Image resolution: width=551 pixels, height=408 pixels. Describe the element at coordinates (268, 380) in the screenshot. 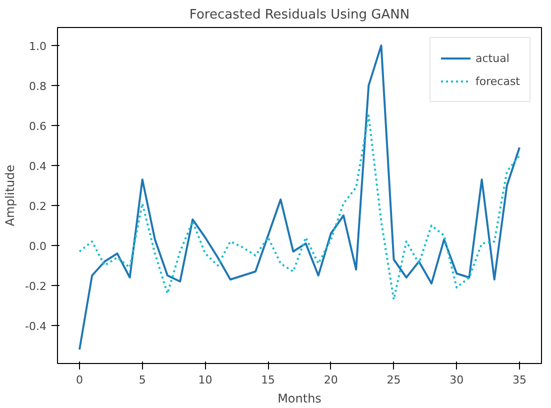

I see `x-tick-label: 15` at that location.